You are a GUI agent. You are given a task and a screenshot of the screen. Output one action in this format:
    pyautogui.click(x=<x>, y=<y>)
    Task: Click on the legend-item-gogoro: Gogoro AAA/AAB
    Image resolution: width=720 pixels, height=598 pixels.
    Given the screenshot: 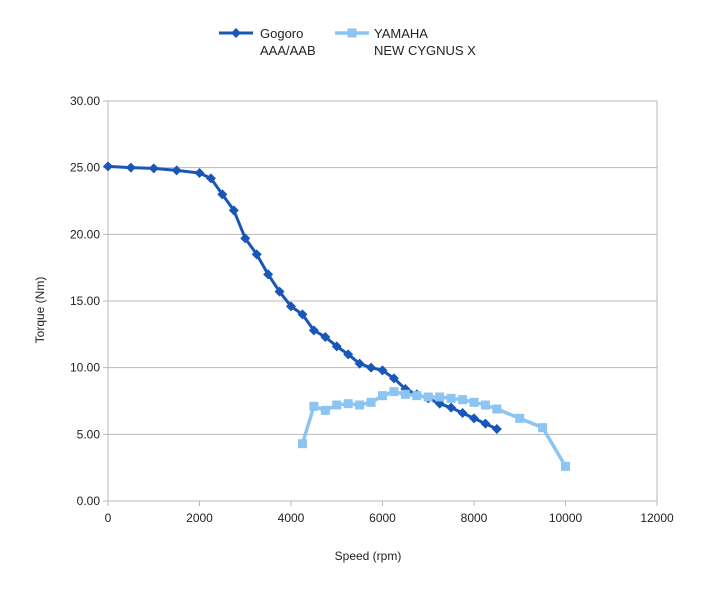 What is the action you would take?
    pyautogui.click(x=267, y=42)
    